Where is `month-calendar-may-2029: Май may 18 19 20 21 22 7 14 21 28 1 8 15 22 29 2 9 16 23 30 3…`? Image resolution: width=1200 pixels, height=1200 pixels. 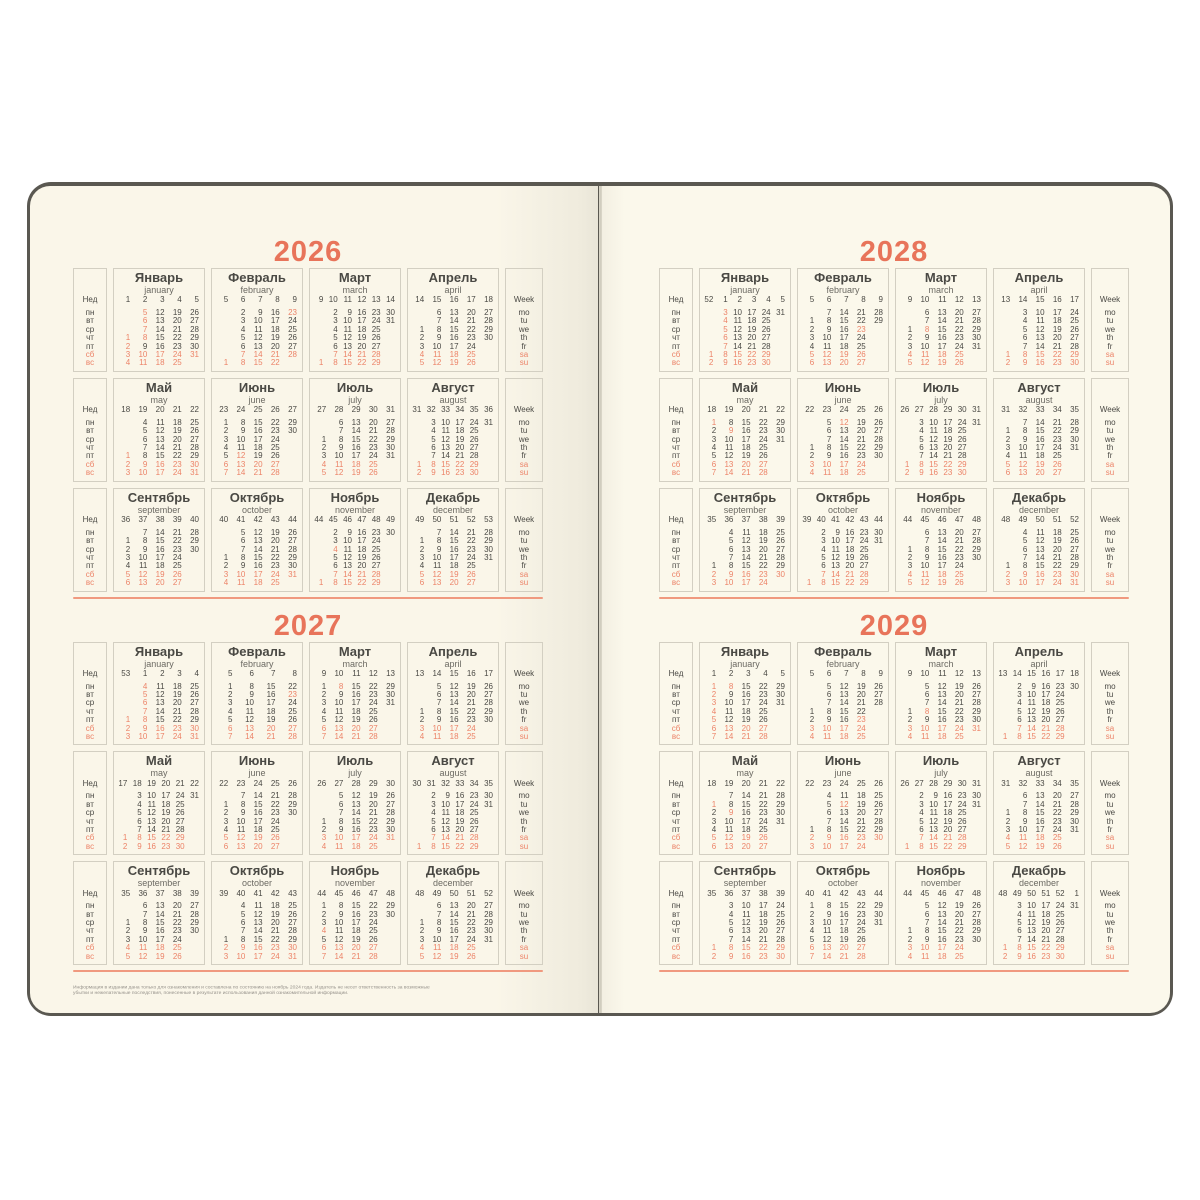 month-calendar-may-2029: Май may 18 19 20 21 22 7 14 21 28 1 8 15 22 29 2 9 16 23 30 3… is located at coordinates (745, 803).